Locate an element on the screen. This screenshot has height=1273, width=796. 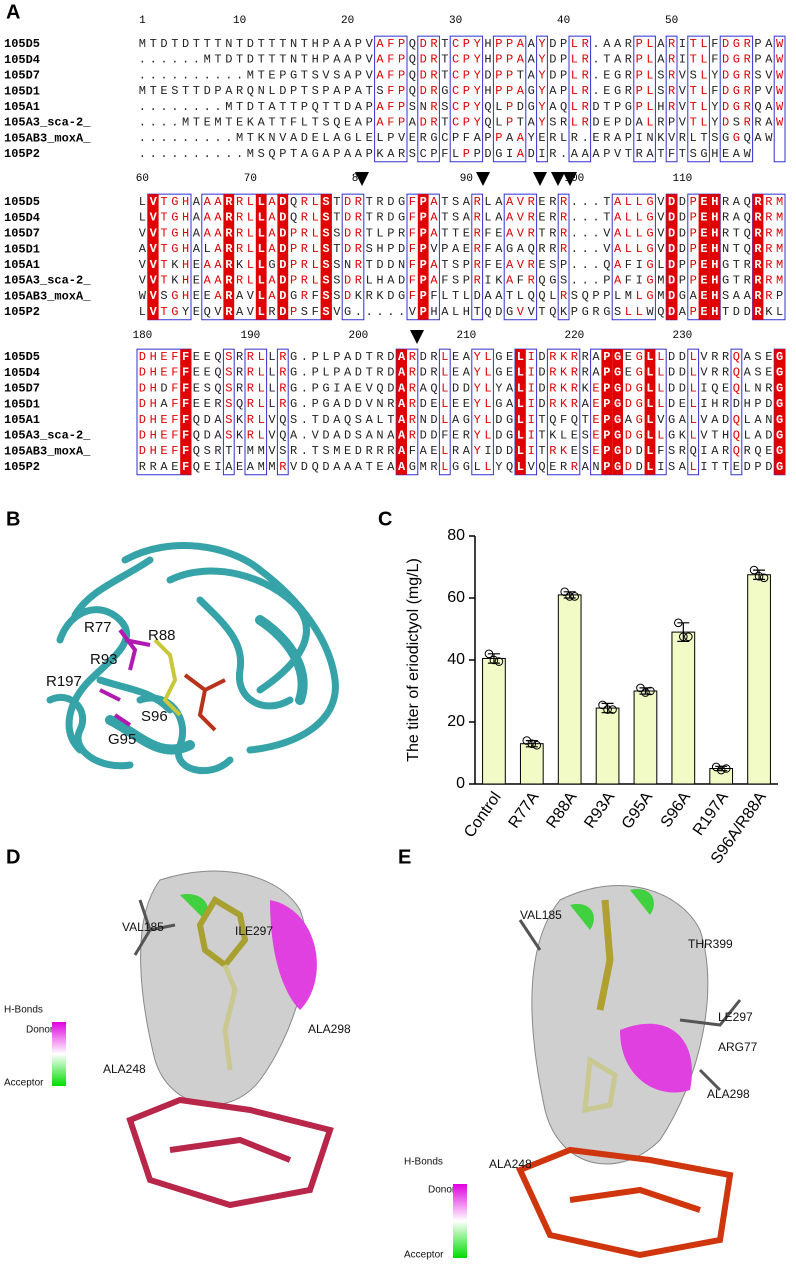
sequence-name: 105AB3_moxA_ is located at coordinates (47, 296).